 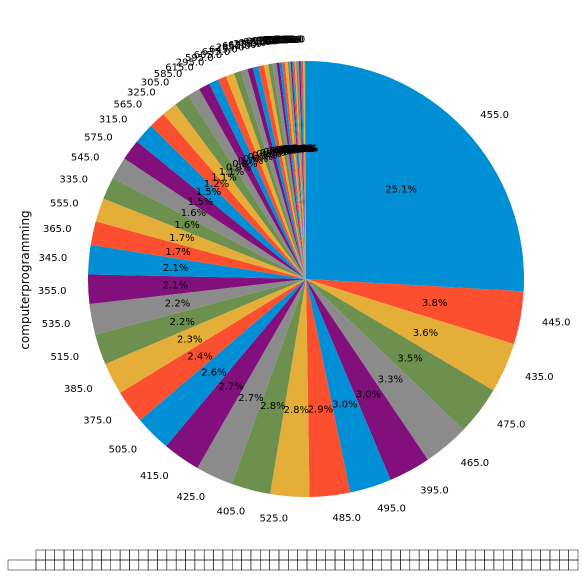 I want to click on percent-label: 3.5%, so click(x=409, y=359).